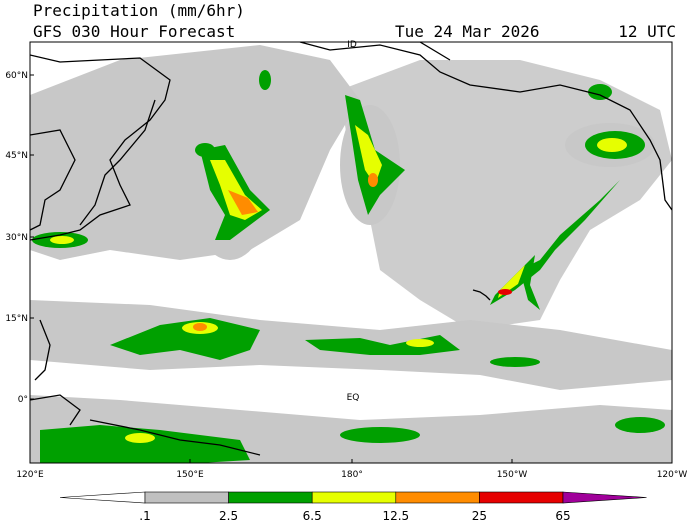 Image resolution: width=700 pixels, height=525 pixels. Describe the element at coordinates (139, 10) in the screenshot. I see `title: Precipitation (mm/6hr)` at that location.